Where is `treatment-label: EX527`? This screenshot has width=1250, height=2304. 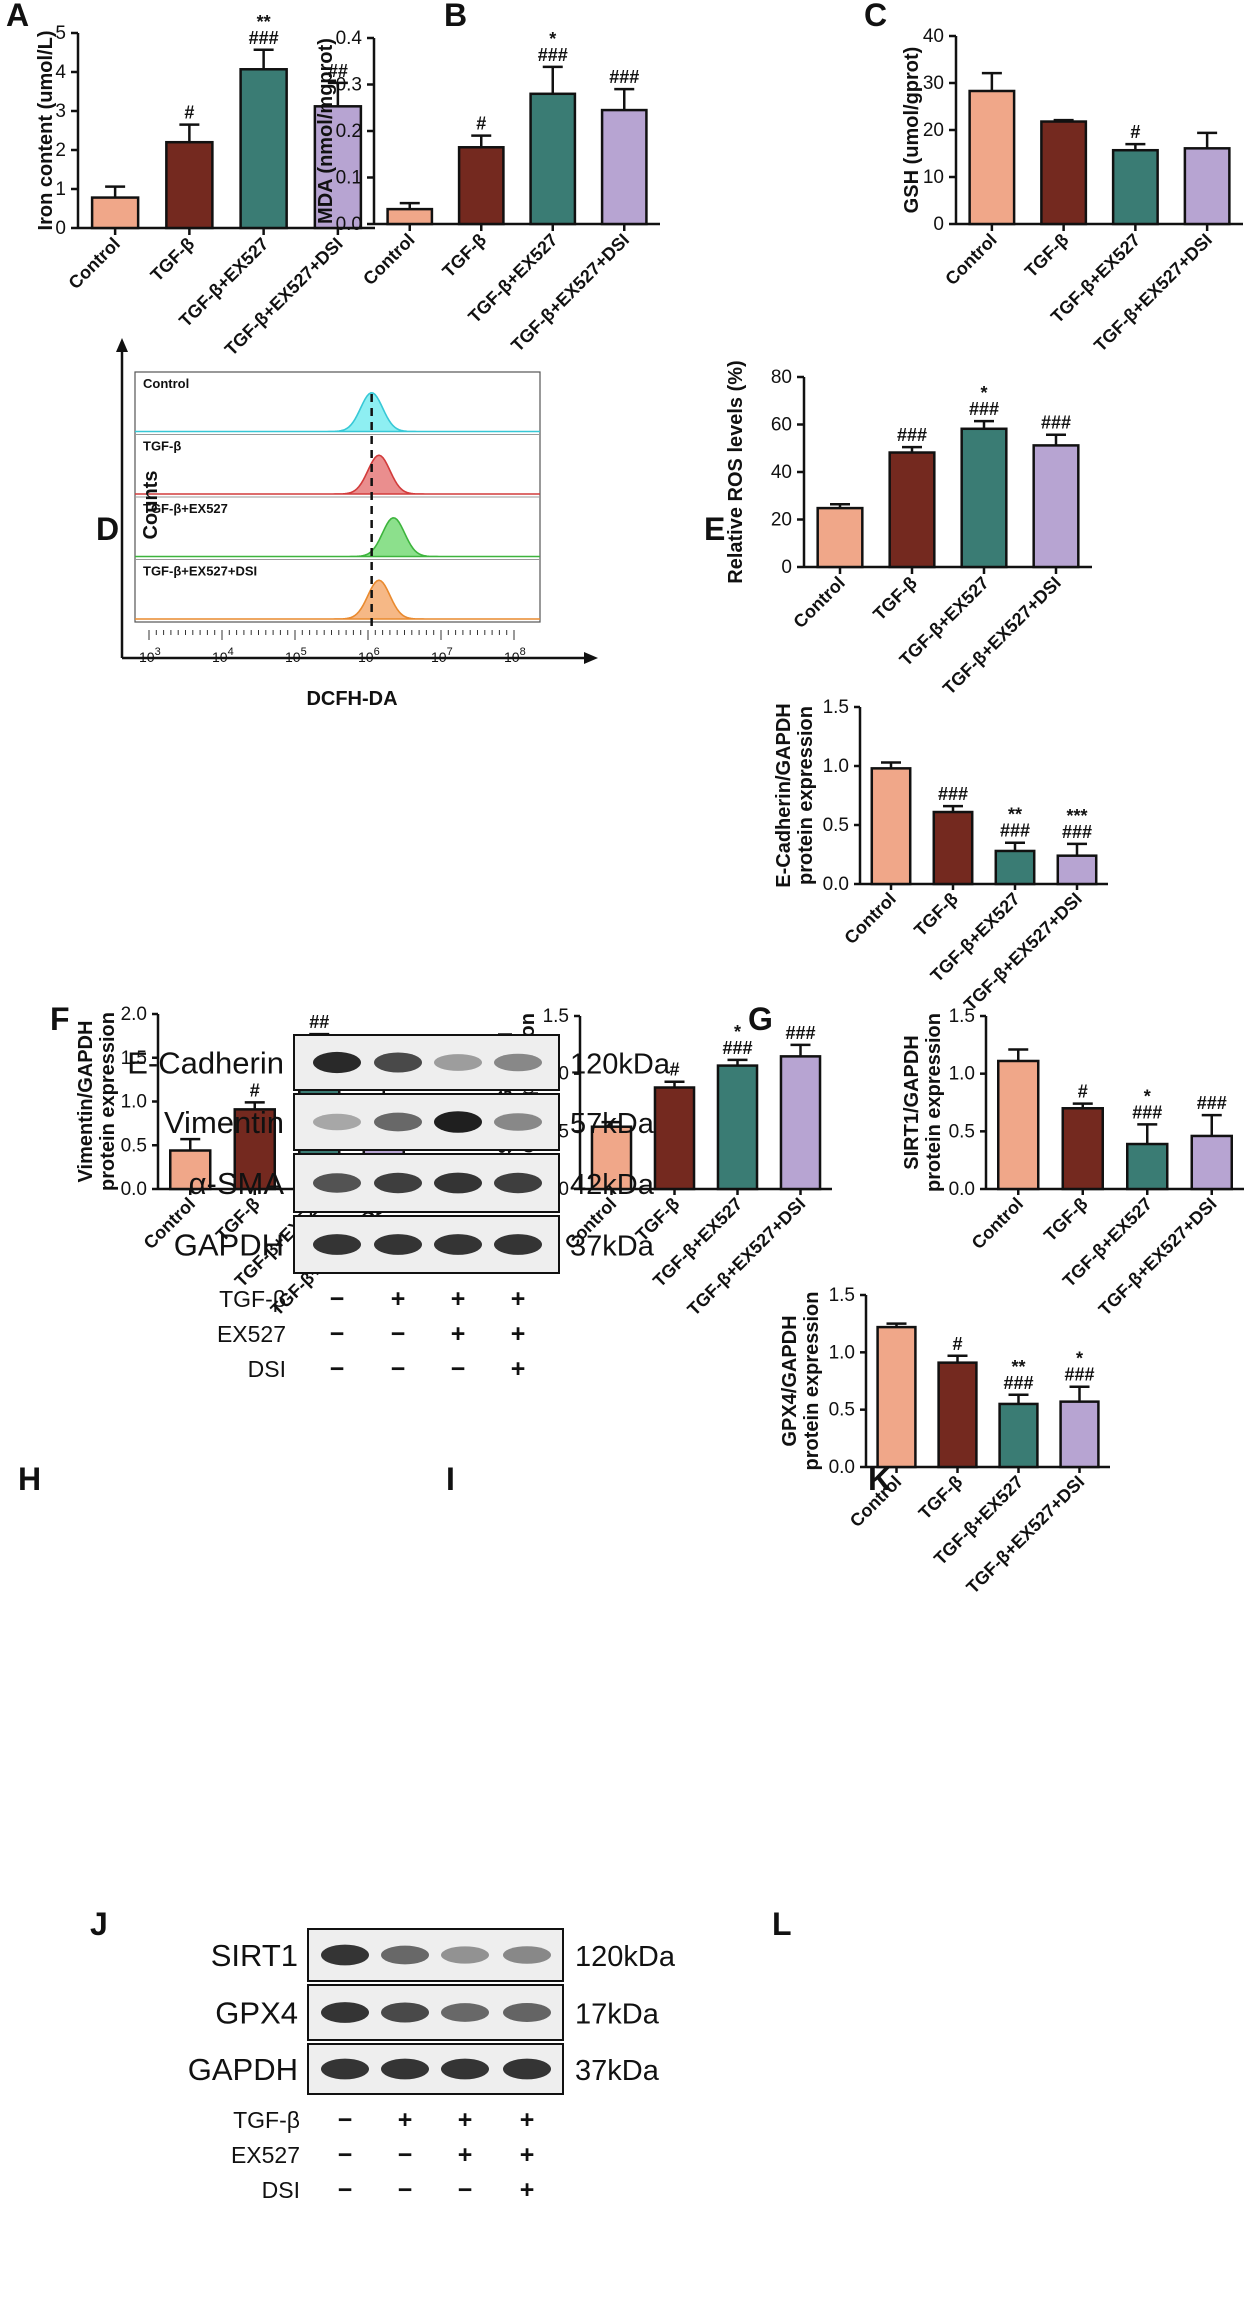 treatment-label: EX527 is located at coordinates (265, 2155).